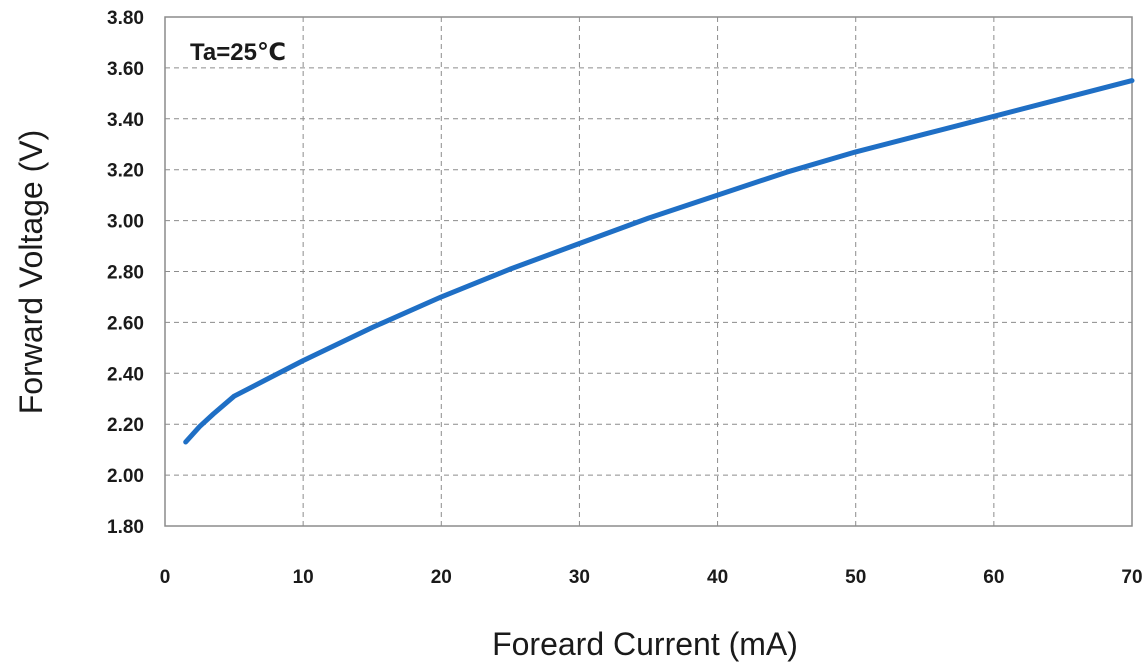 Image resolution: width=1148 pixels, height=668 pixels. What do you see at coordinates (717, 577) in the screenshot?
I see `x-tick-label: 40` at bounding box center [717, 577].